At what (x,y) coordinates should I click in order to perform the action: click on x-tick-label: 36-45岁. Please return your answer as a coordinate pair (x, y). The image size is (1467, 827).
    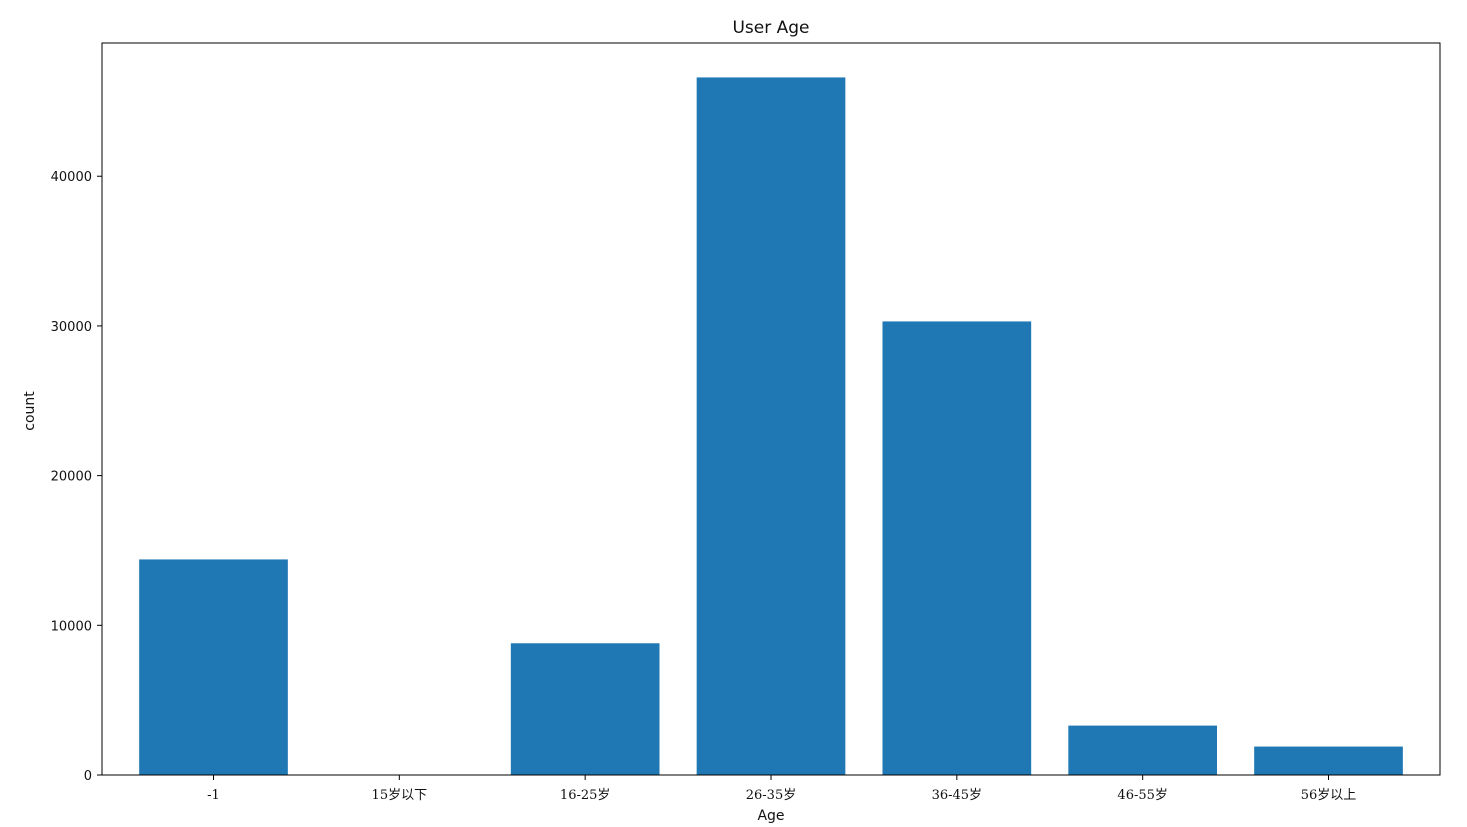
    Looking at the image, I should click on (957, 795).